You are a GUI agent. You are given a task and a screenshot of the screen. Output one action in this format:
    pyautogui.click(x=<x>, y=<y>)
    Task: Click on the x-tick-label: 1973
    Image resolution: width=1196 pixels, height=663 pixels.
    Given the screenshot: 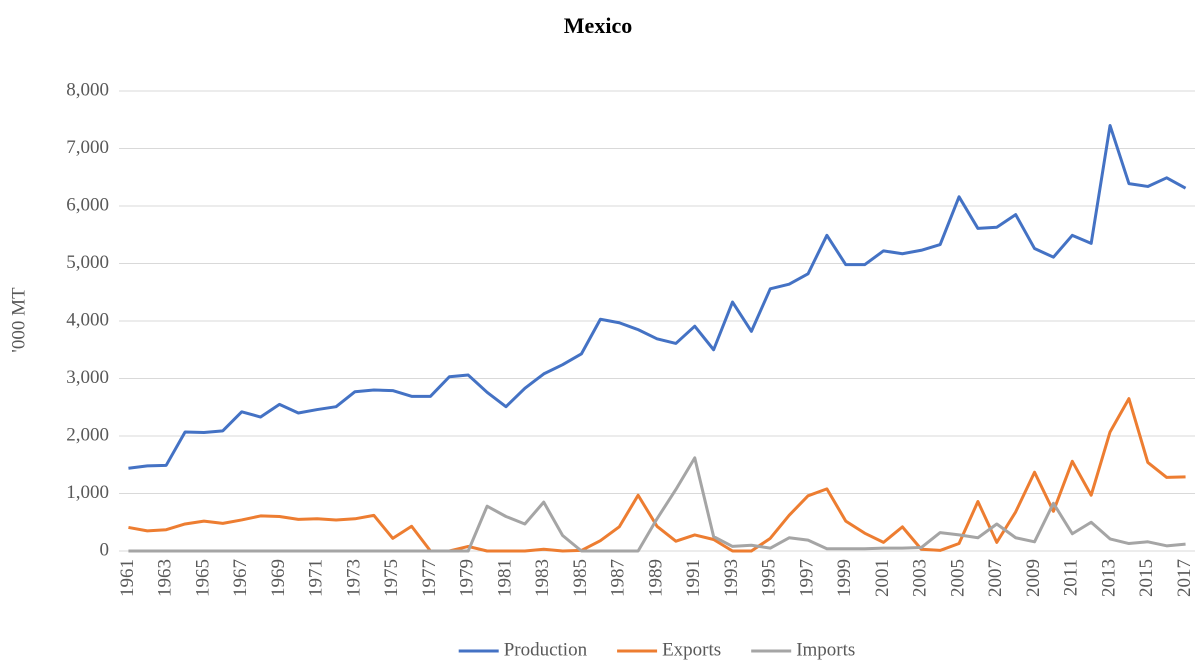 What is the action you would take?
    pyautogui.click(x=353, y=578)
    